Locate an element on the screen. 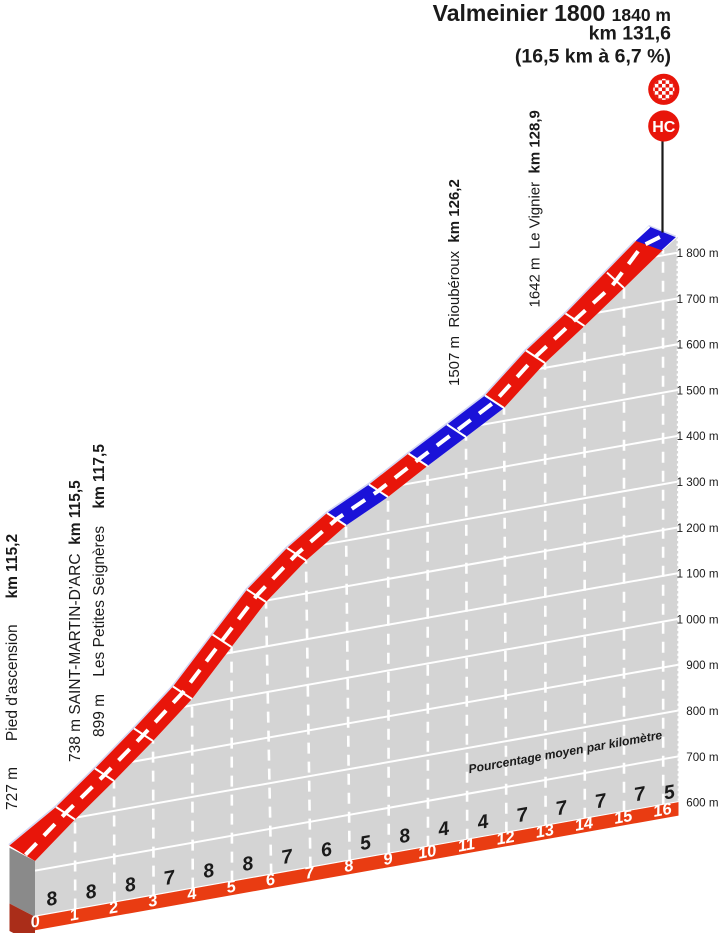 The height and width of the screenshot is (938, 720). svg-text: (16,5 km à 6,7 %) is located at coordinates (593, 57).